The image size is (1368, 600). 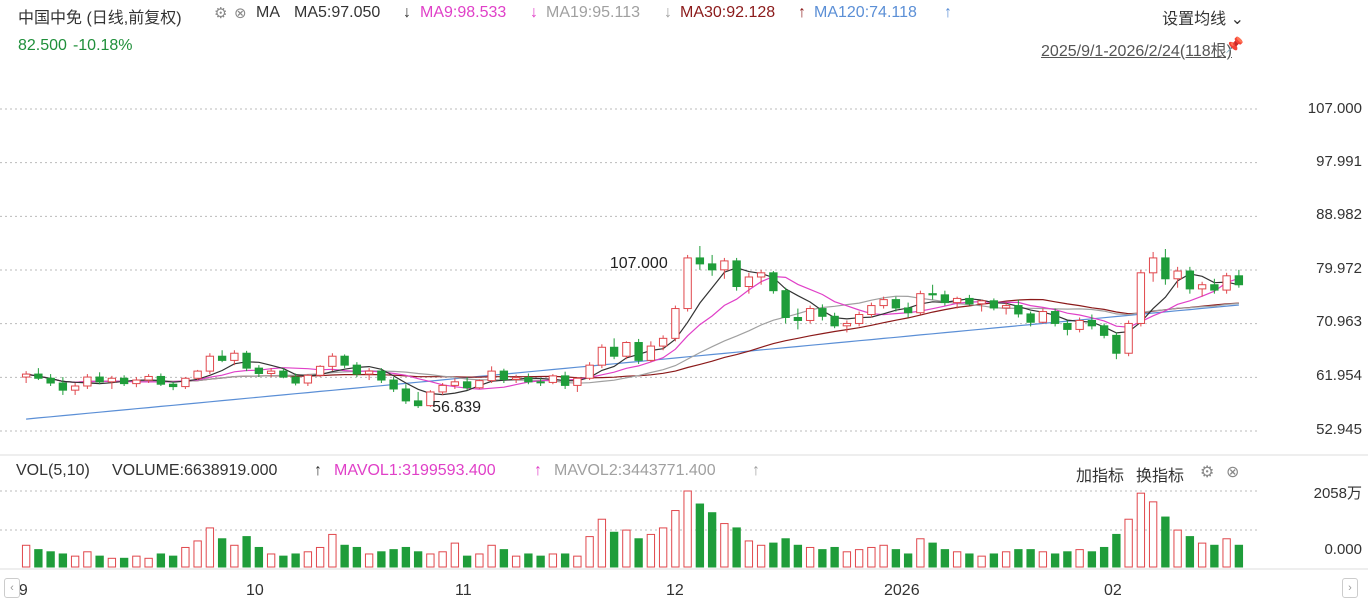 What do you see at coordinates (1343, 549) in the screenshot?
I see `vol-tick-label: 0.000` at bounding box center [1343, 549].